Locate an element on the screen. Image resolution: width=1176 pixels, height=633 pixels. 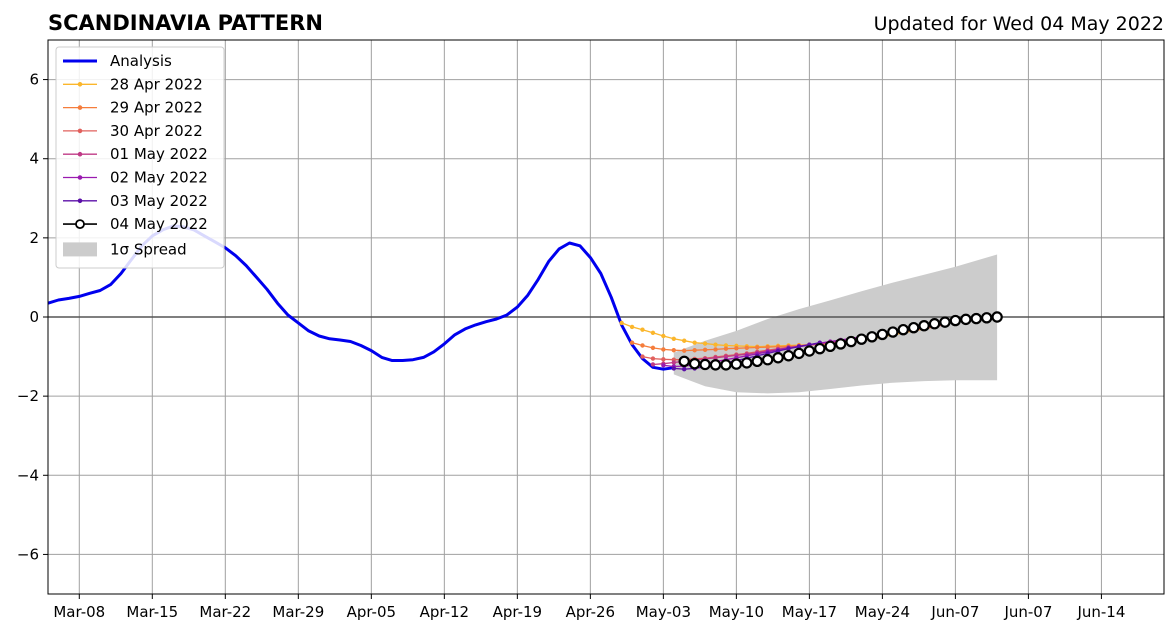
chart-subtitle: Updated for Wed 04 May 2022 is located at coordinates (1019, 24).